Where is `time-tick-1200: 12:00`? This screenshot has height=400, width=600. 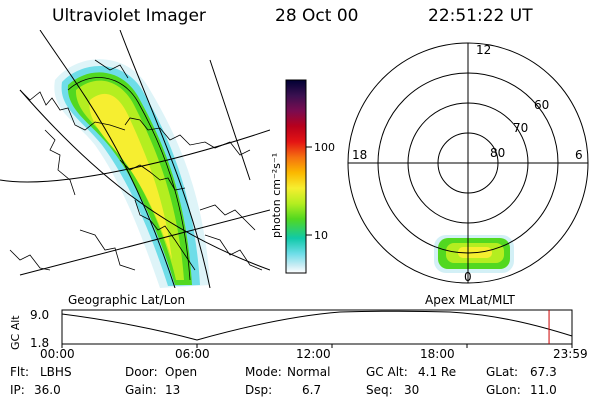 time-tick-1200: 12:00 is located at coordinates (313, 354).